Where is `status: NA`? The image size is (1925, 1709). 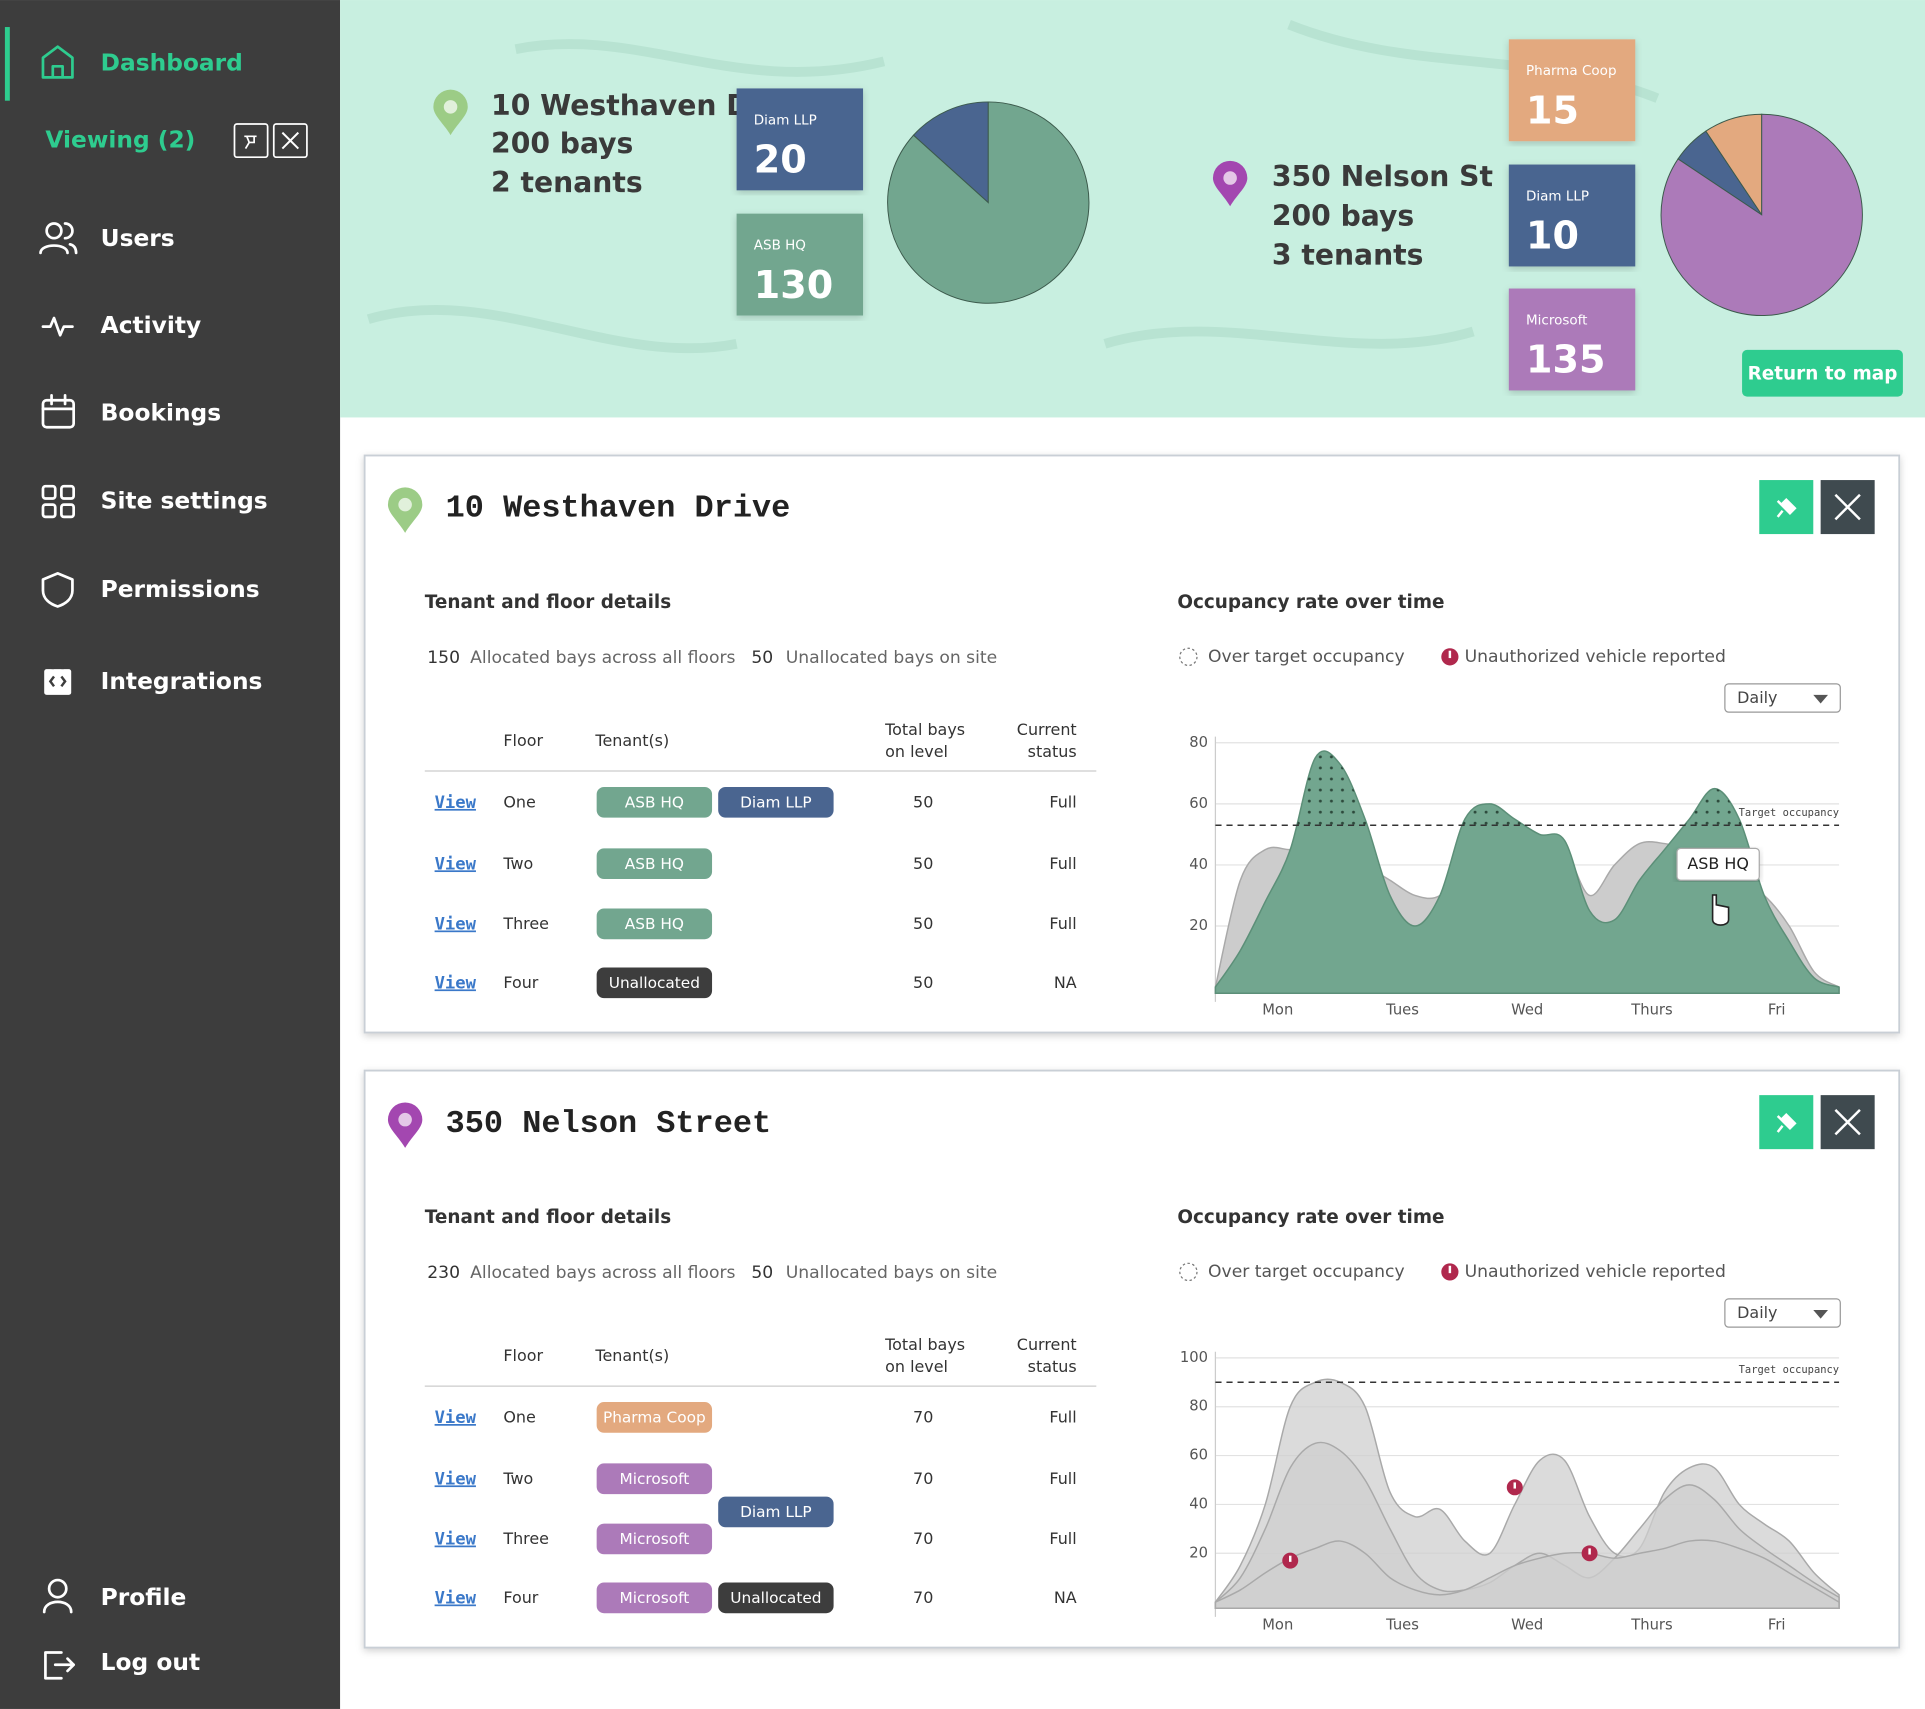 status: NA is located at coordinates (1065, 982).